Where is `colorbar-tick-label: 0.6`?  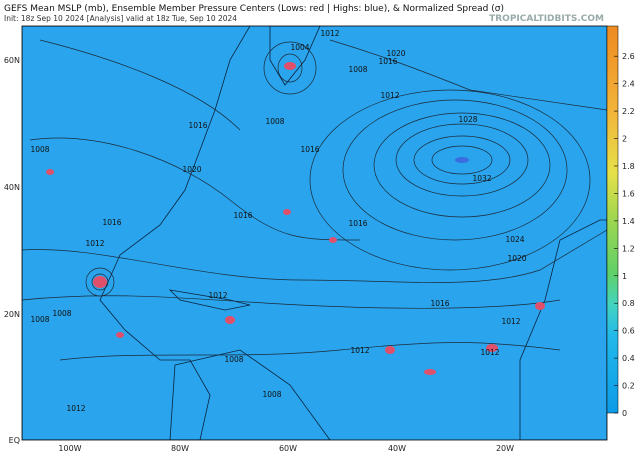
colorbar-tick-label: 0.6 is located at coordinates (628, 331).